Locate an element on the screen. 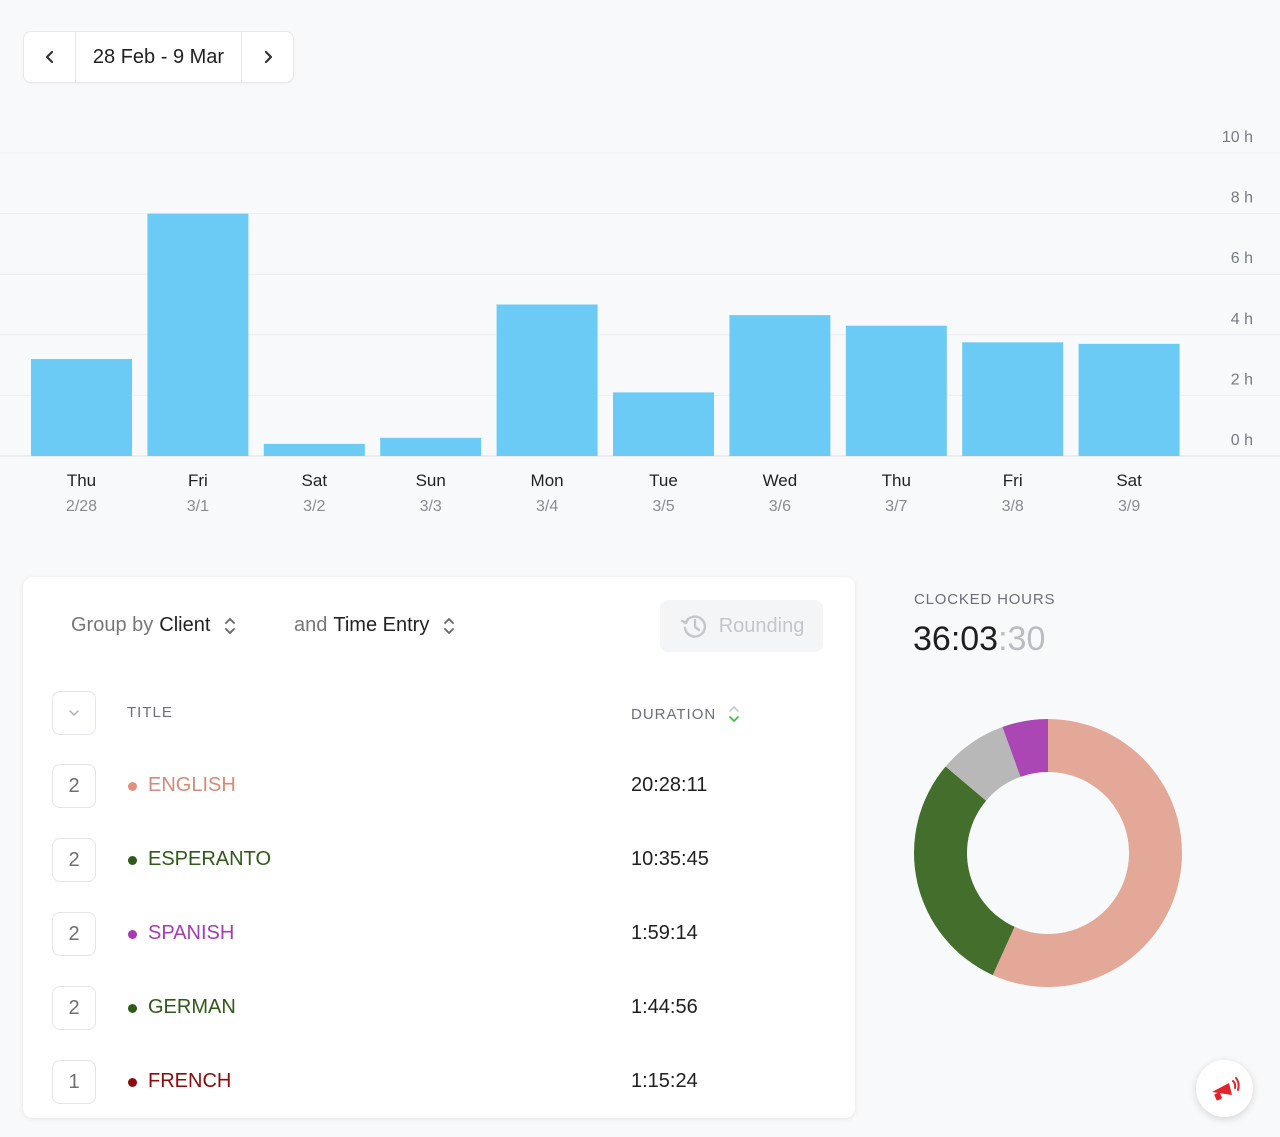 The height and width of the screenshot is (1137, 1280). x-tick-date: 2/28 is located at coordinates (81, 506).